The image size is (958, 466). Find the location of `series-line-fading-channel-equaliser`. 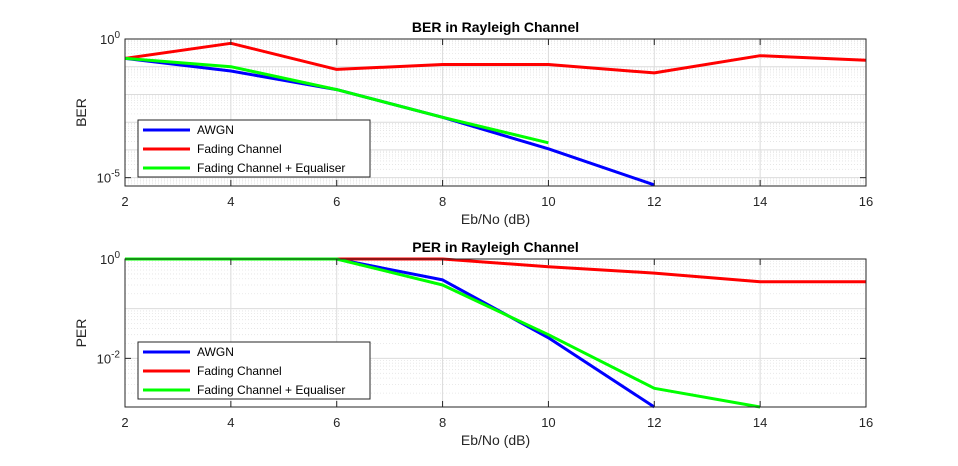

series-line-fading-channel-equaliser is located at coordinates (336, 100).